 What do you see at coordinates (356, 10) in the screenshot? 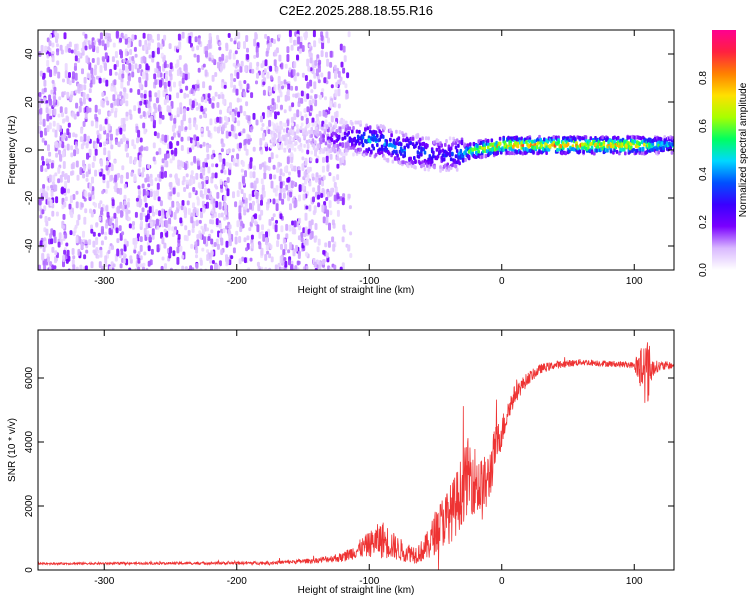
I see `chart-title: C2E2.2025.288.18.55.R16` at bounding box center [356, 10].